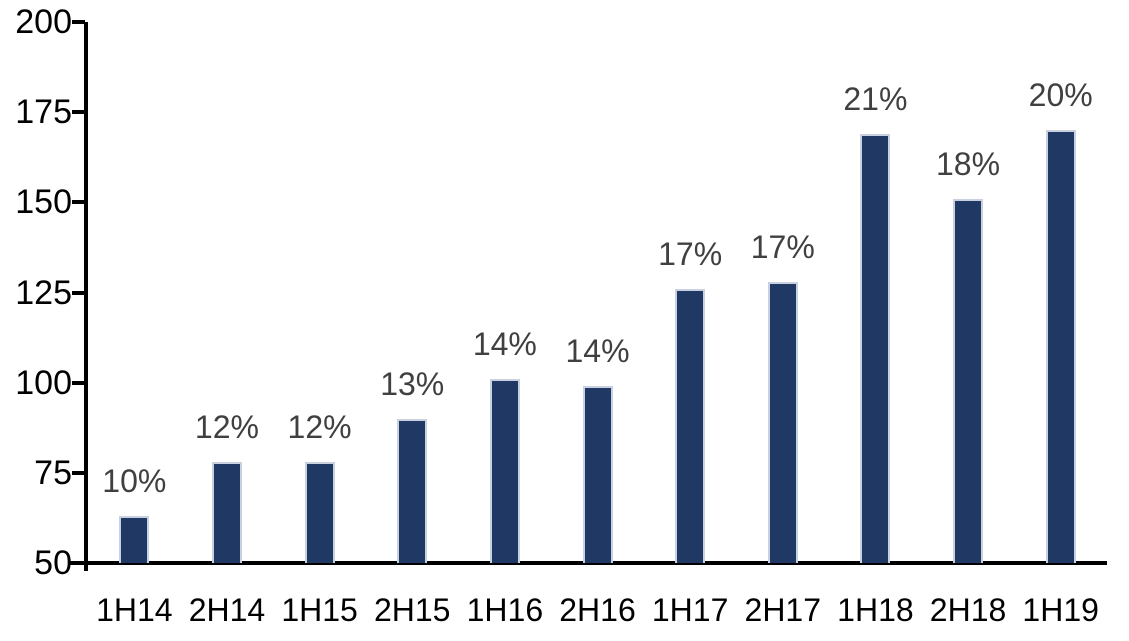 The height and width of the screenshot is (641, 1129). What do you see at coordinates (783, 610) in the screenshot?
I see `x-axis-tick-label: 2H17` at bounding box center [783, 610].